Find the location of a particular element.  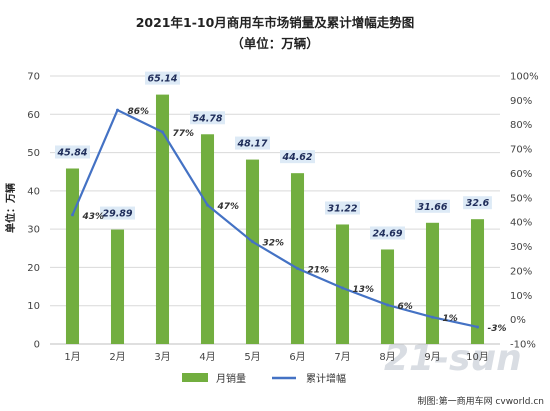

x-tick-label: 10月 is located at coordinates (477, 357).